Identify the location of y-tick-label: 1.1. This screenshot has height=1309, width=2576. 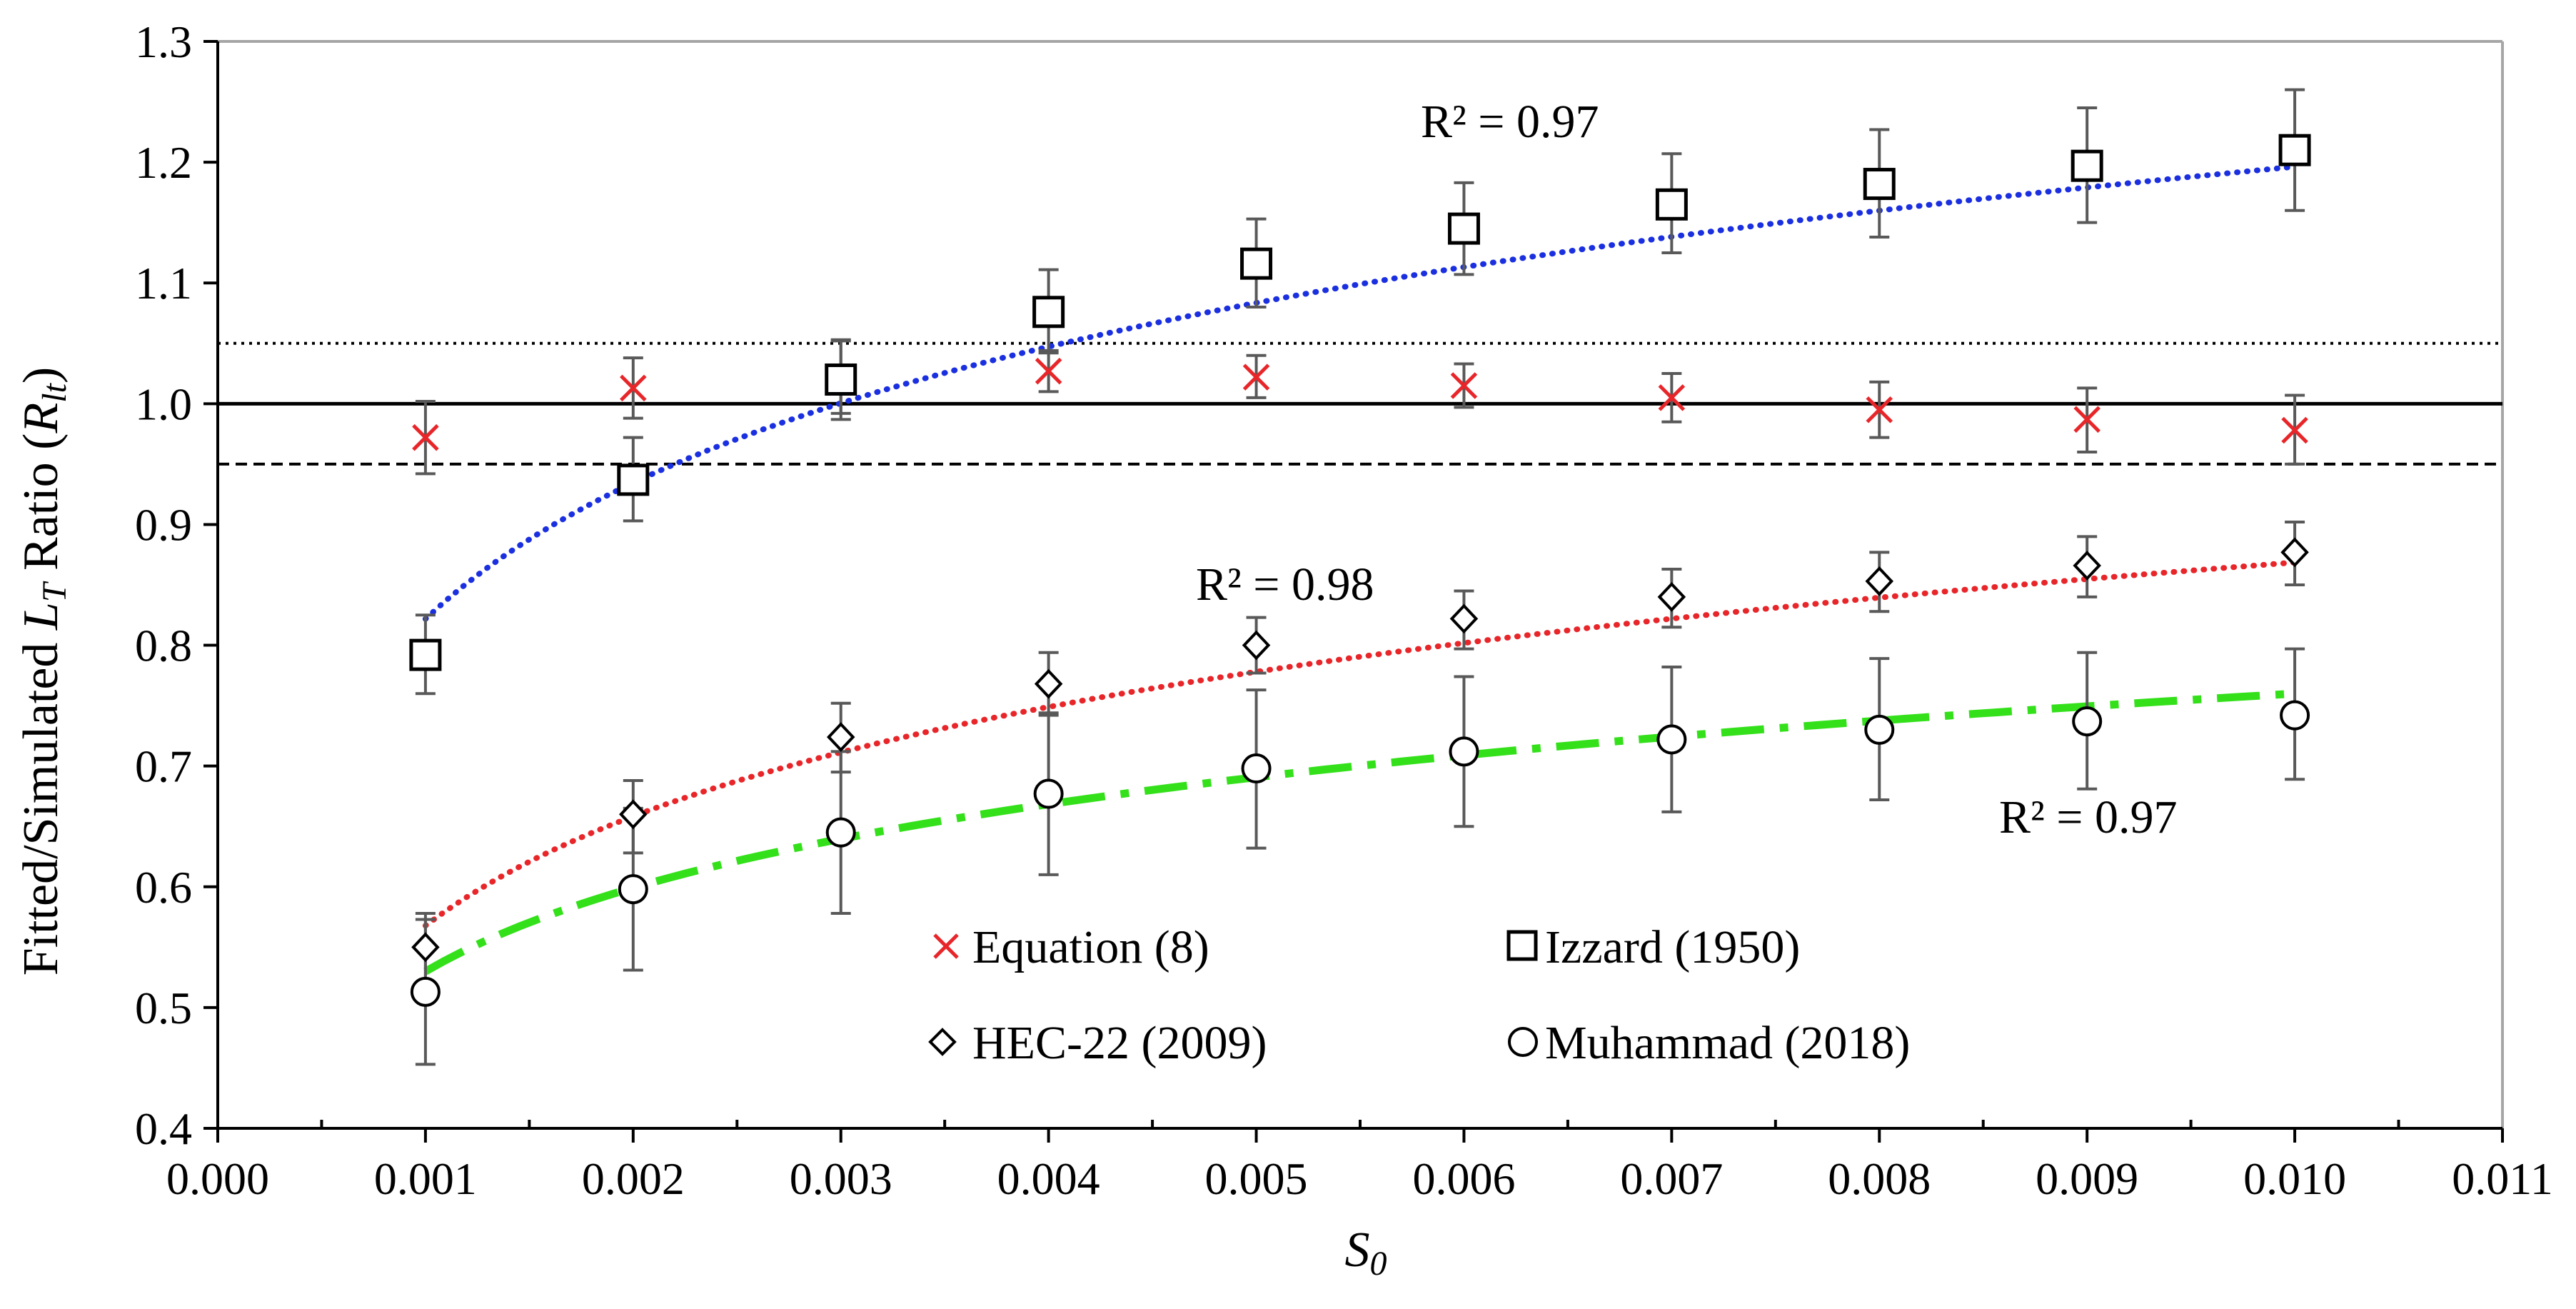
(164, 283).